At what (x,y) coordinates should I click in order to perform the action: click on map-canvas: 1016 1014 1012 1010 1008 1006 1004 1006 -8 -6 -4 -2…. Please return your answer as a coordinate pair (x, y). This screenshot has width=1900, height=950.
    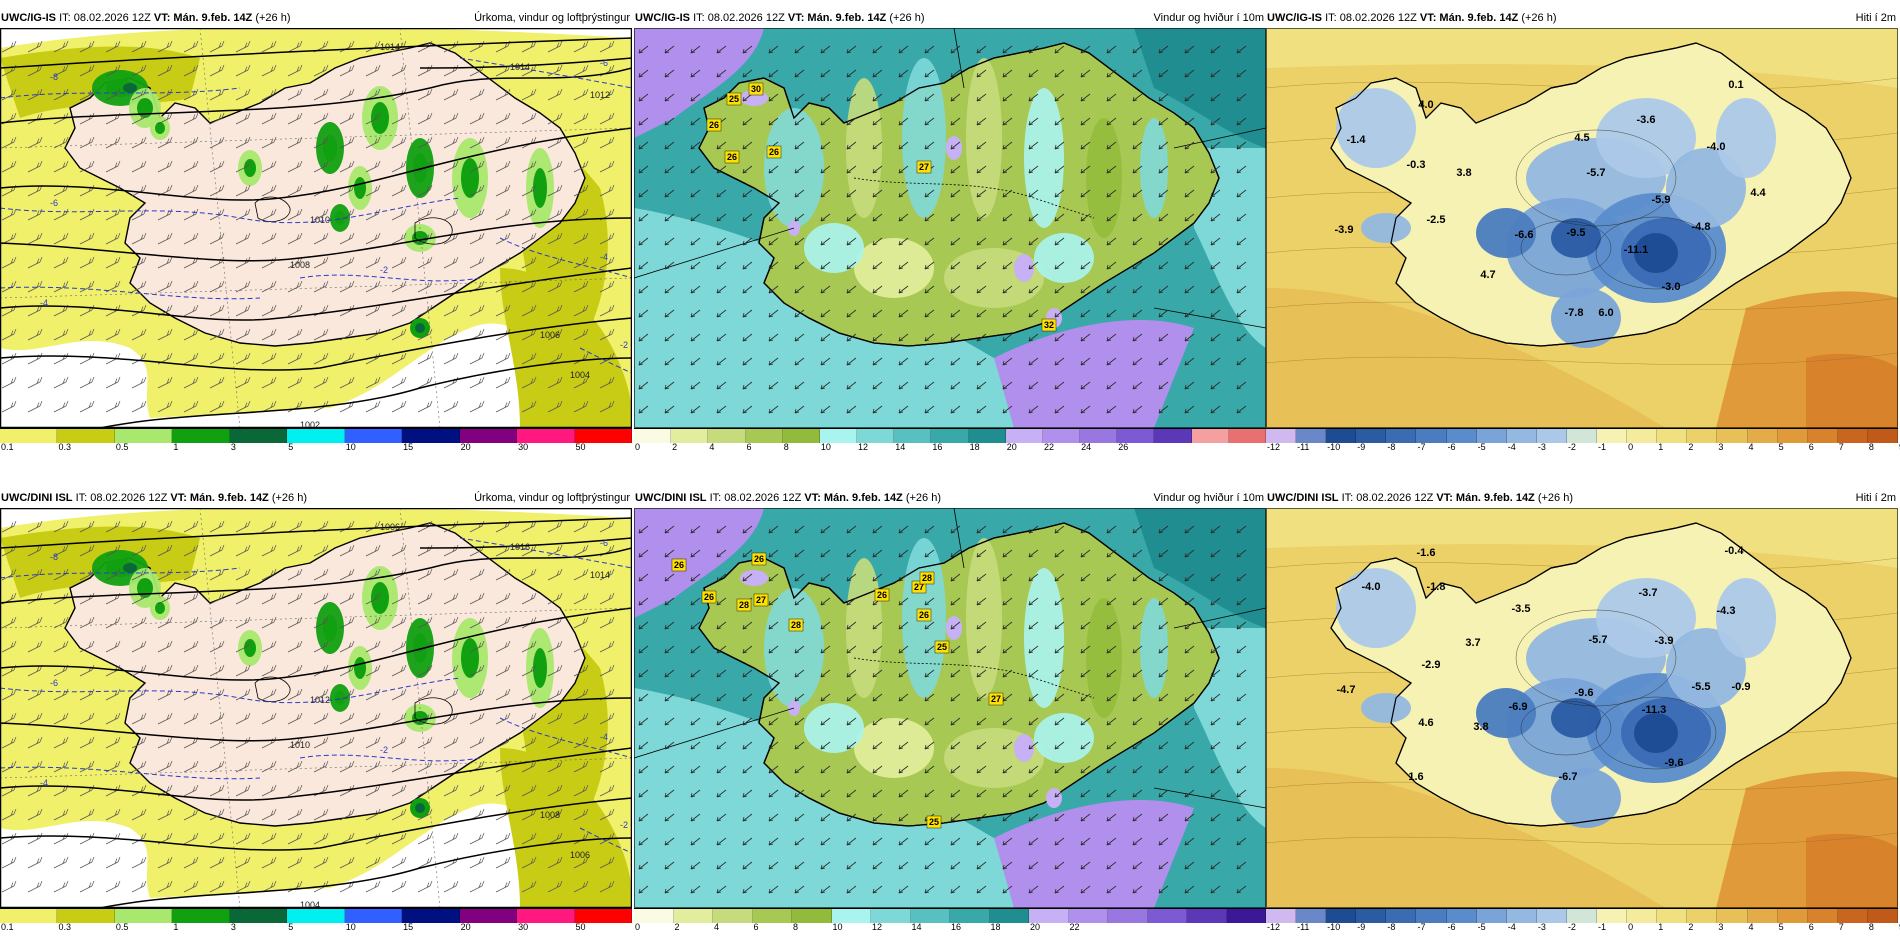
    Looking at the image, I should click on (316, 708).